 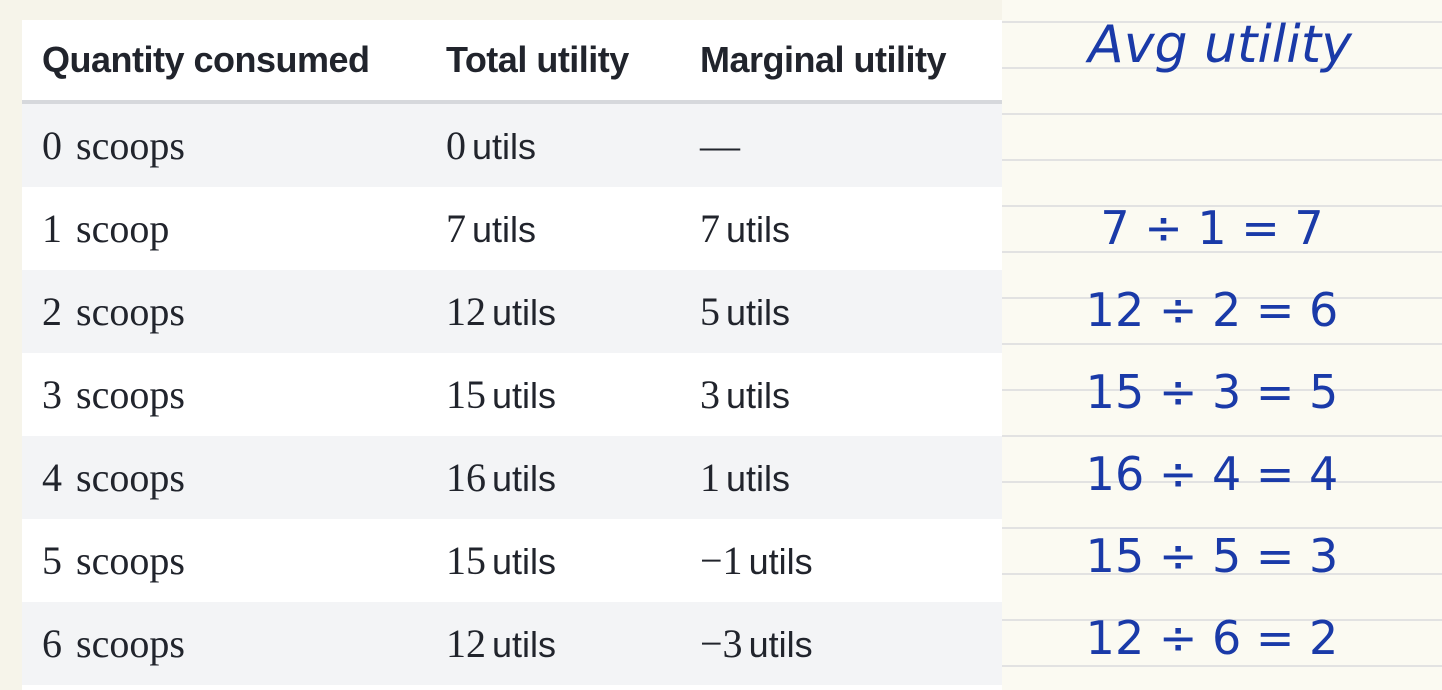 I want to click on avg-utility-calculation: 15 ÷ 5 = 3, so click(x=1212, y=556).